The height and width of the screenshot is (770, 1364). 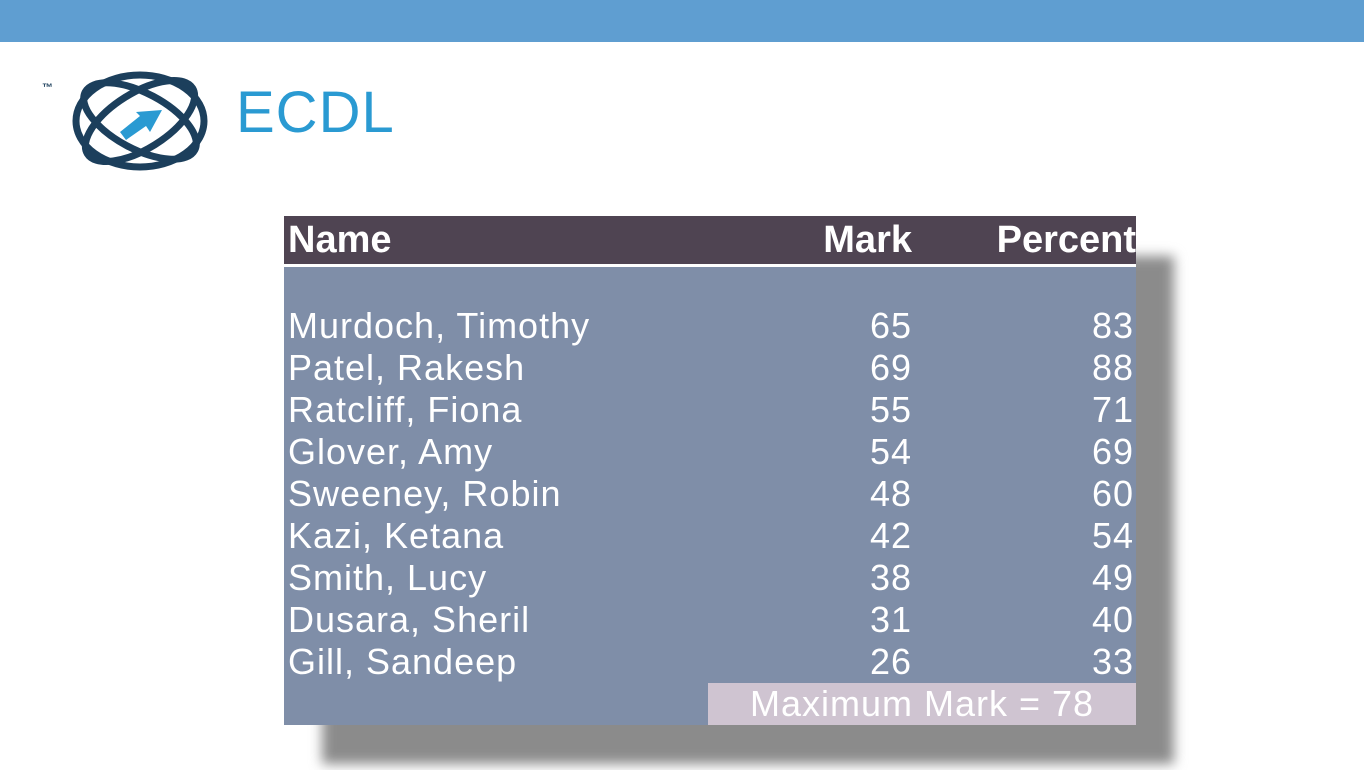 I want to click on table-row: Ratcliff, Fiona 55 71, so click(x=710, y=410).